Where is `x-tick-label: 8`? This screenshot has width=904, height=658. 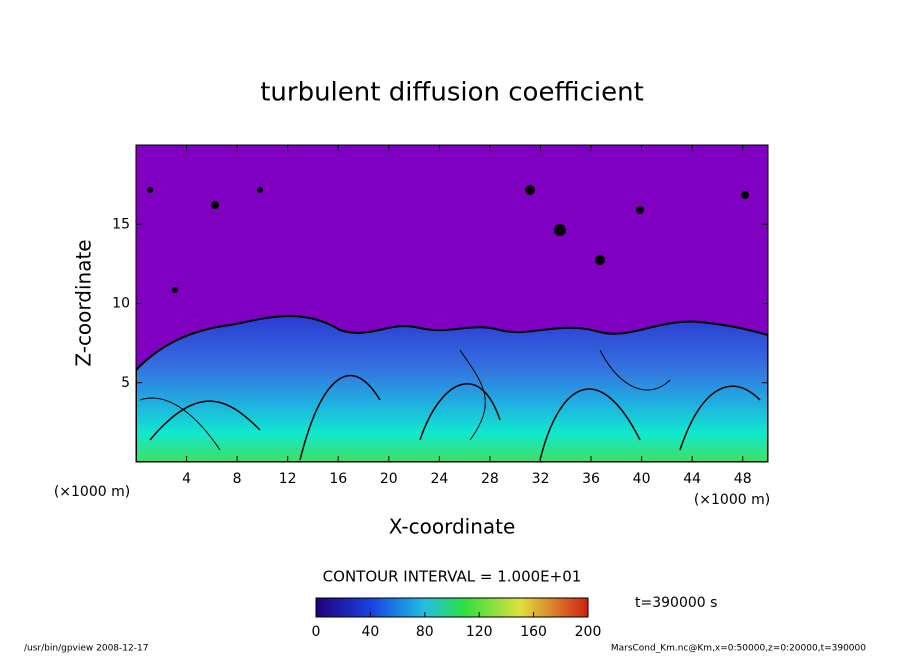
x-tick-label: 8 is located at coordinates (237, 479).